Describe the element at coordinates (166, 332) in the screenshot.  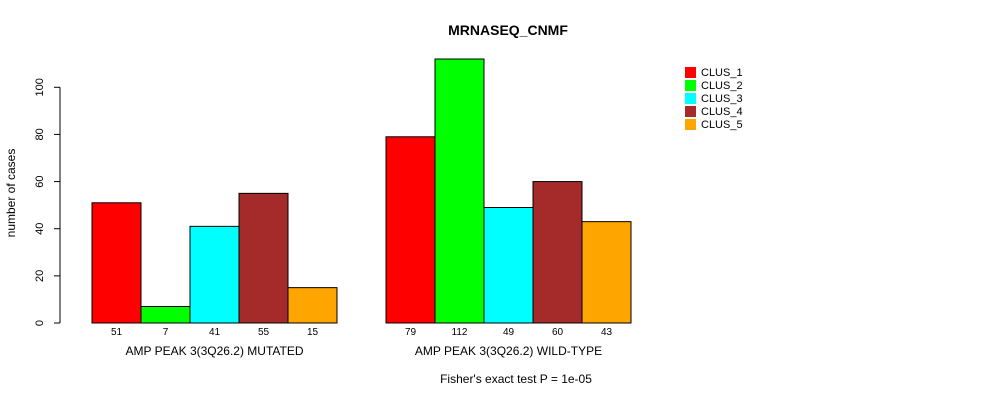
I see `count-label: 7` at that location.